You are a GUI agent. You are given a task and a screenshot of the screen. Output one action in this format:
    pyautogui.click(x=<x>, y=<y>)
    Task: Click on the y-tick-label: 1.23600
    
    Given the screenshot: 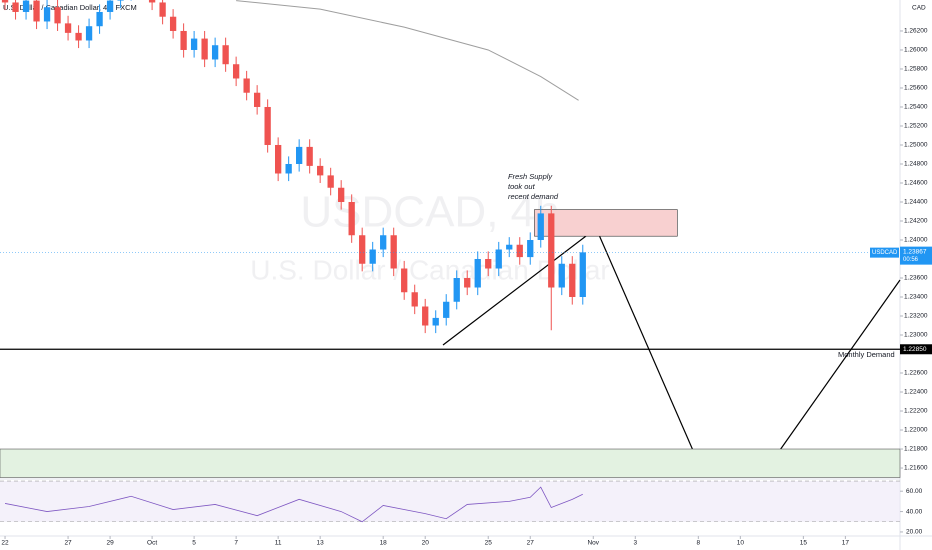 What is the action you would take?
    pyautogui.click(x=916, y=278)
    